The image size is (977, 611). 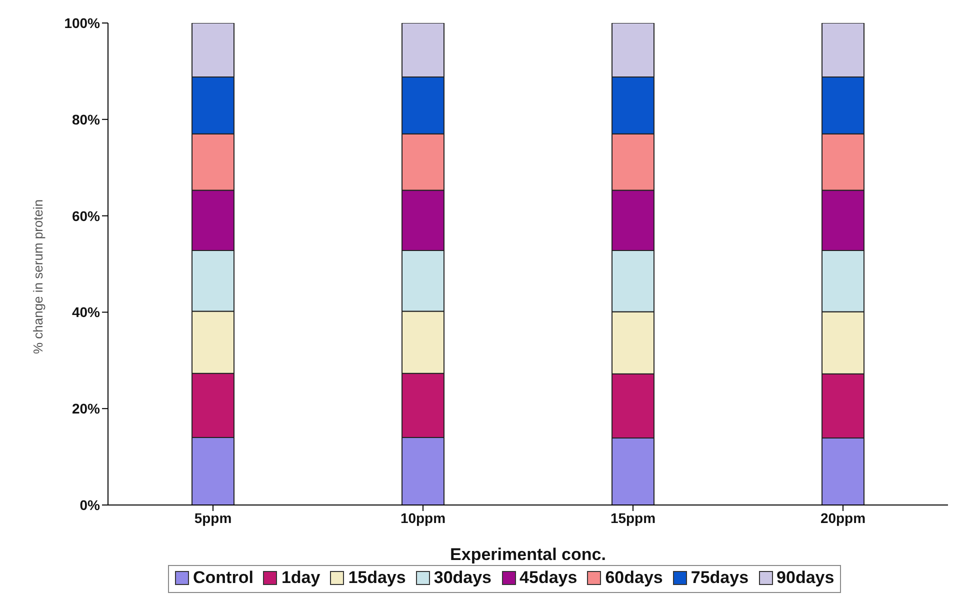 I want to click on y-tick-label: 20%, so click(x=86, y=408).